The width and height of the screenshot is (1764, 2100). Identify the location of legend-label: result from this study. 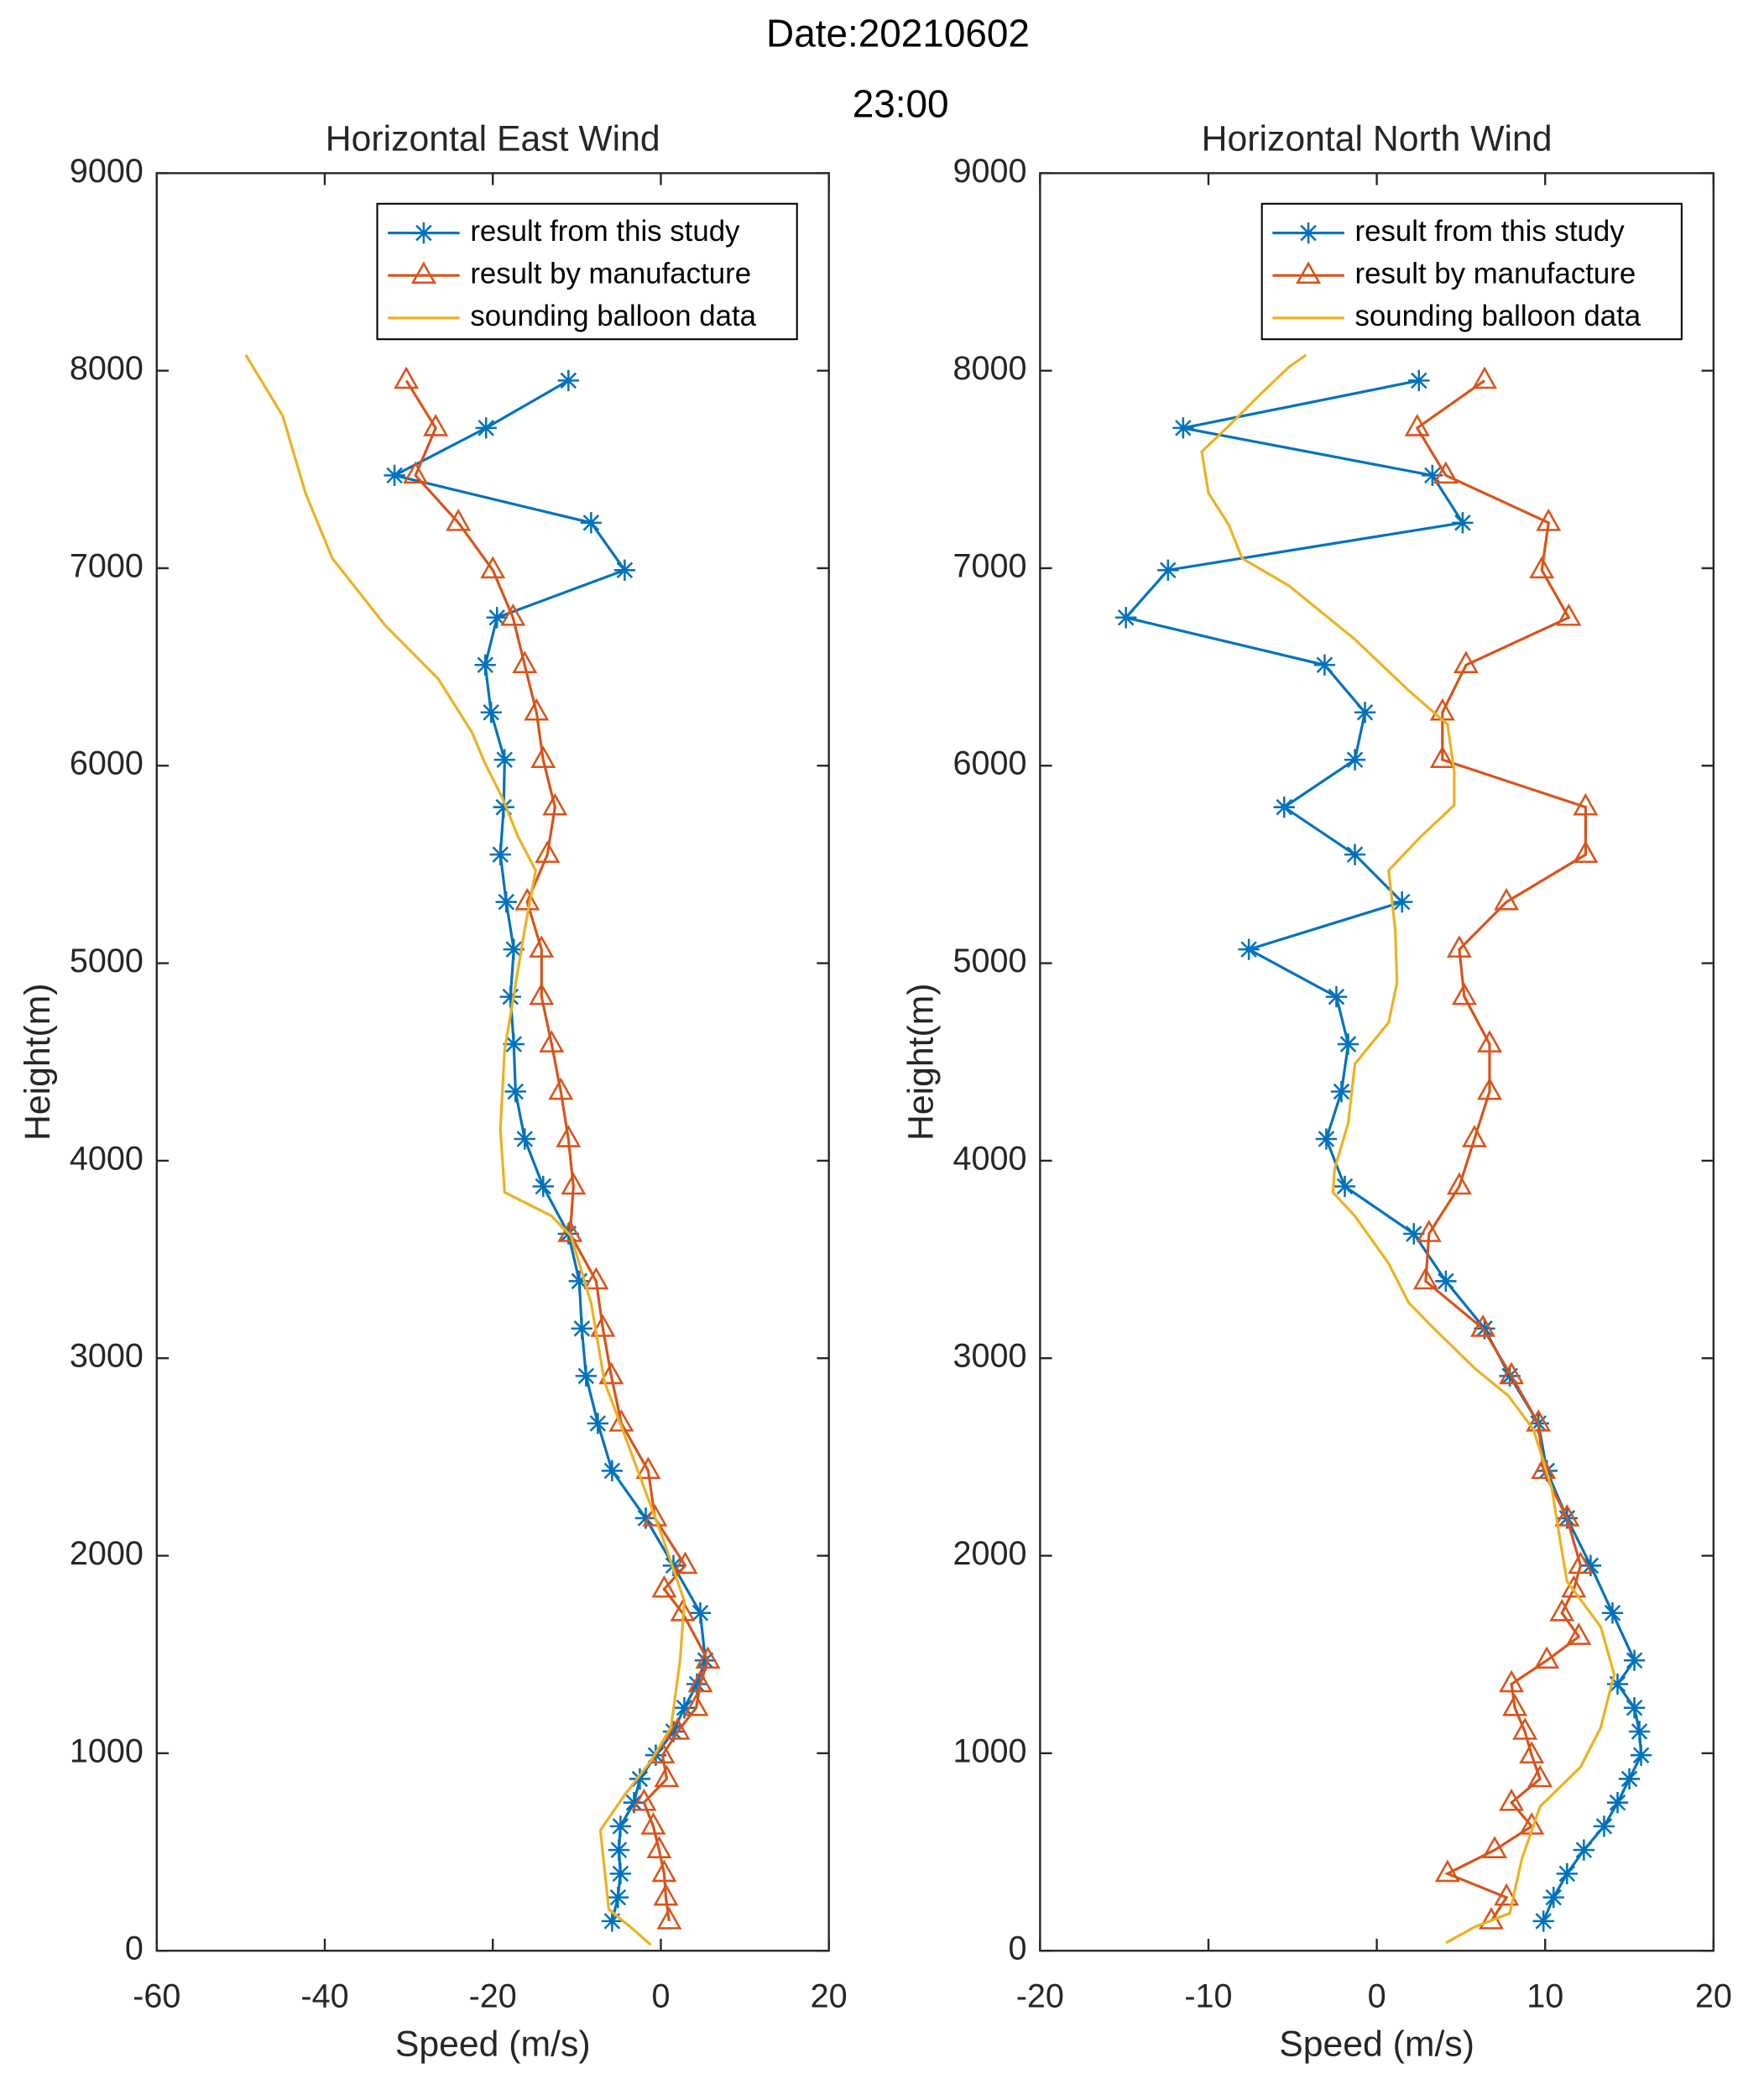
(605, 232).